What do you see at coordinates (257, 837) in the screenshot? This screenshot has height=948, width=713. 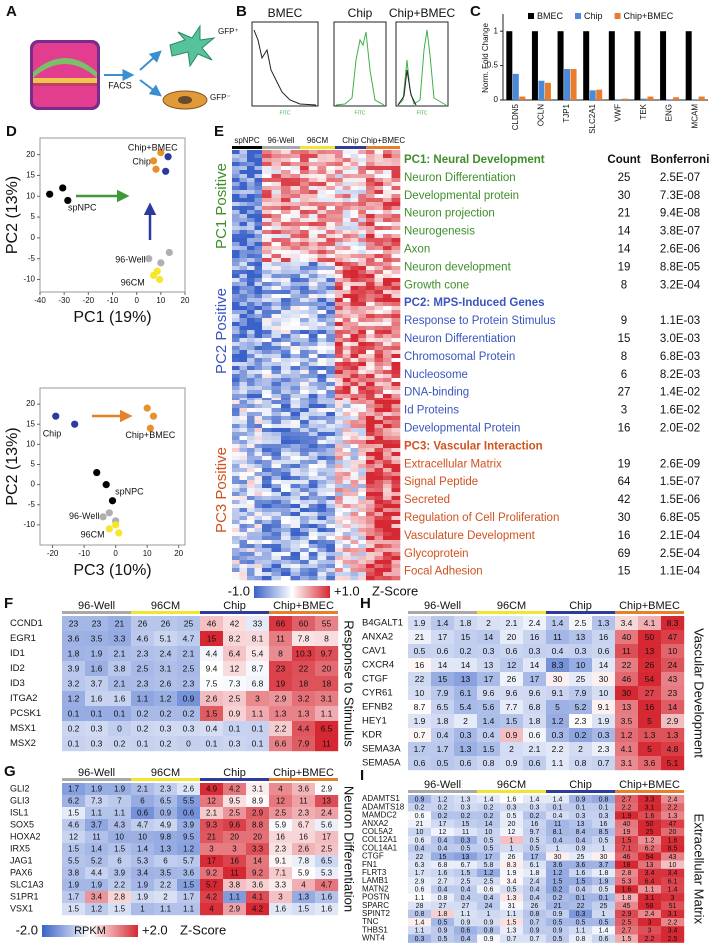 I see `cell-value: 20` at bounding box center [257, 837].